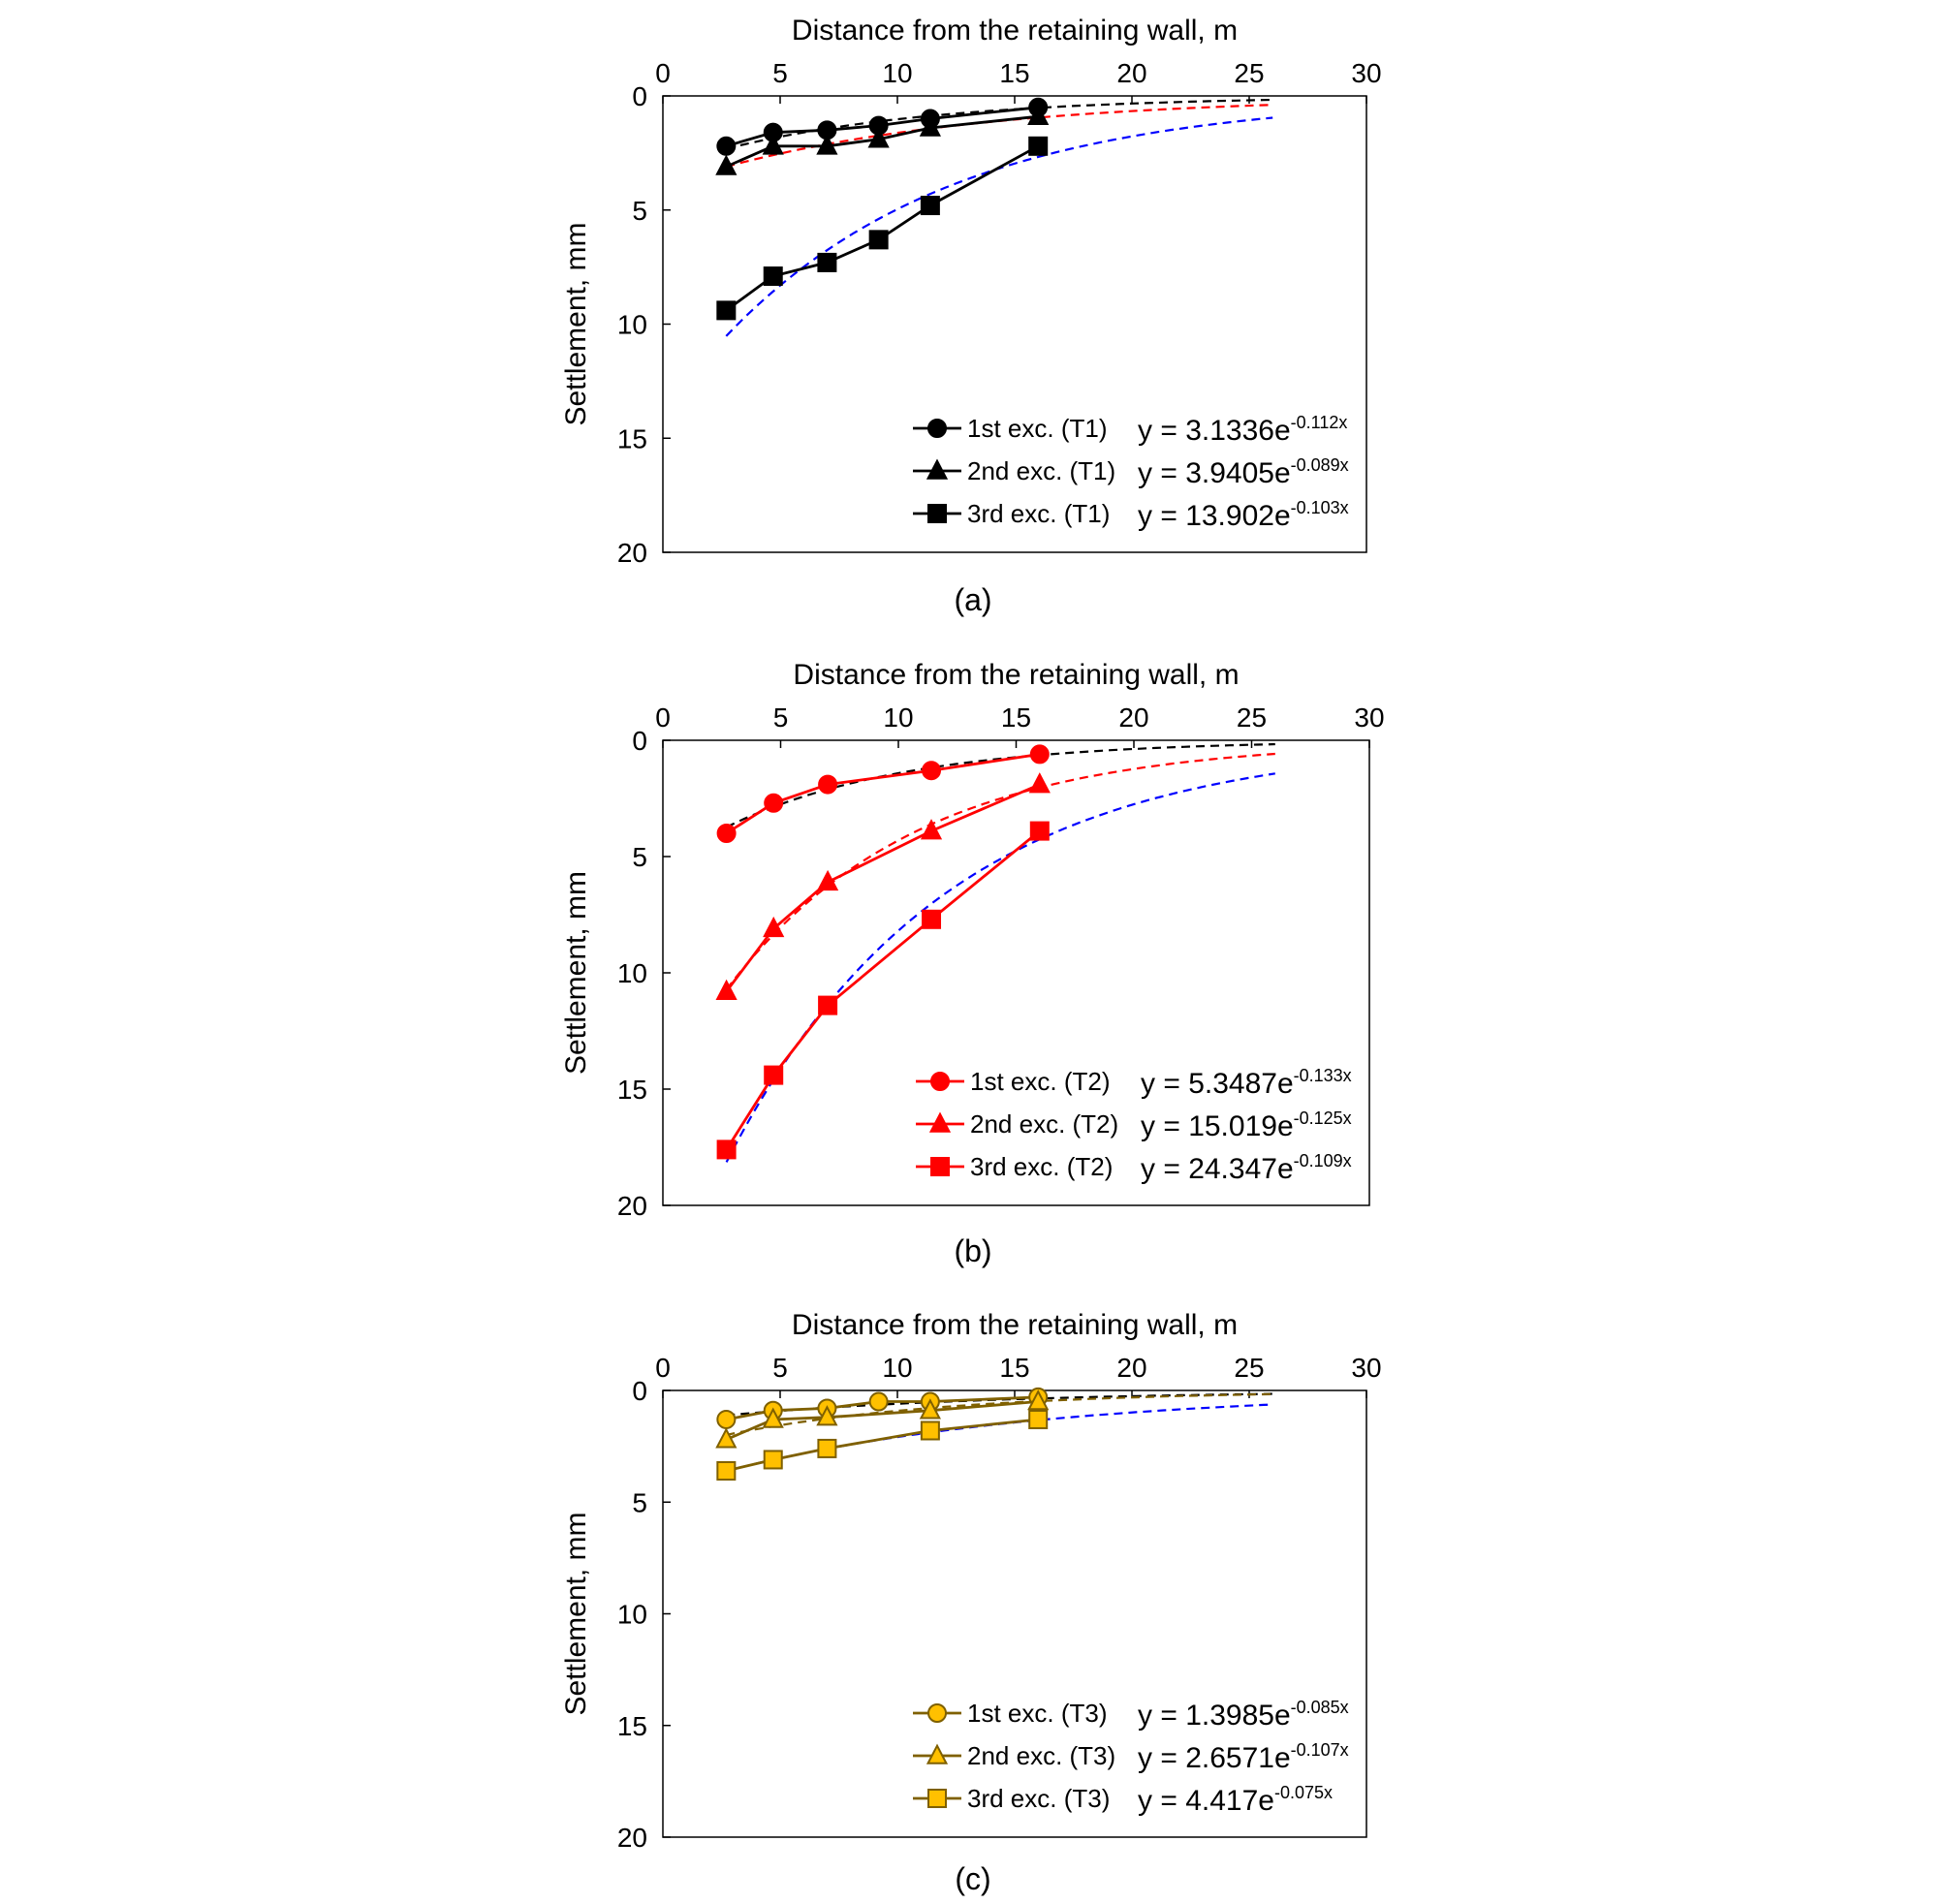  What do you see at coordinates (1037, 1714) in the screenshot?
I see `legend-entry: 1st exc. (T3)` at bounding box center [1037, 1714].